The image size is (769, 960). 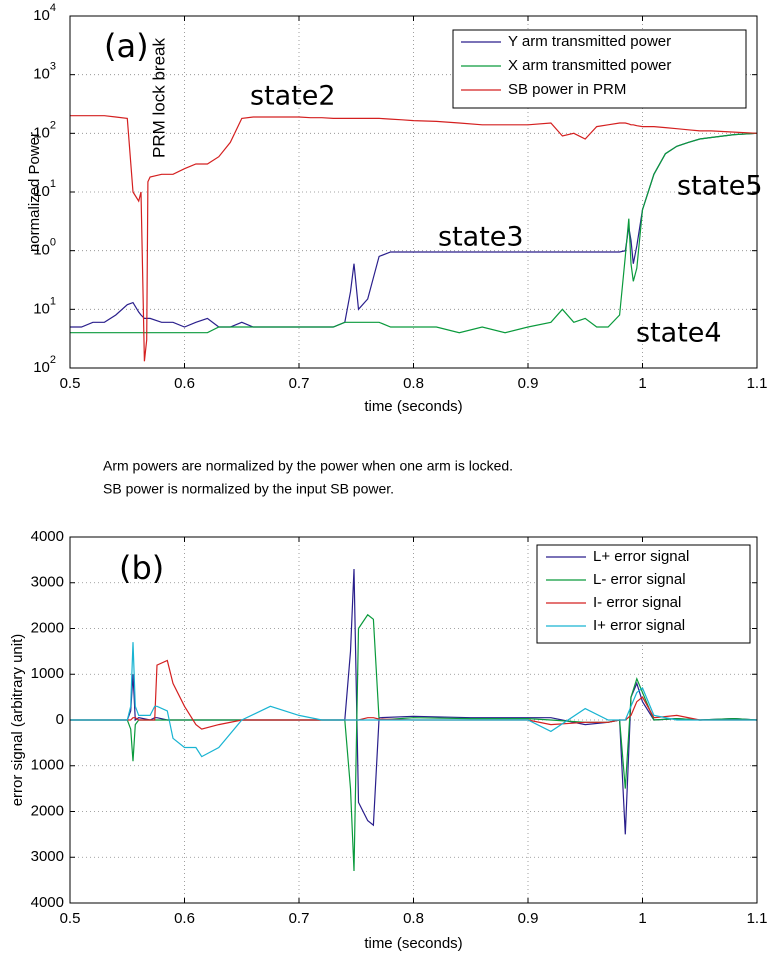 What do you see at coordinates (53, 67) in the screenshot?
I see `tick-exponent: 3` at bounding box center [53, 67].